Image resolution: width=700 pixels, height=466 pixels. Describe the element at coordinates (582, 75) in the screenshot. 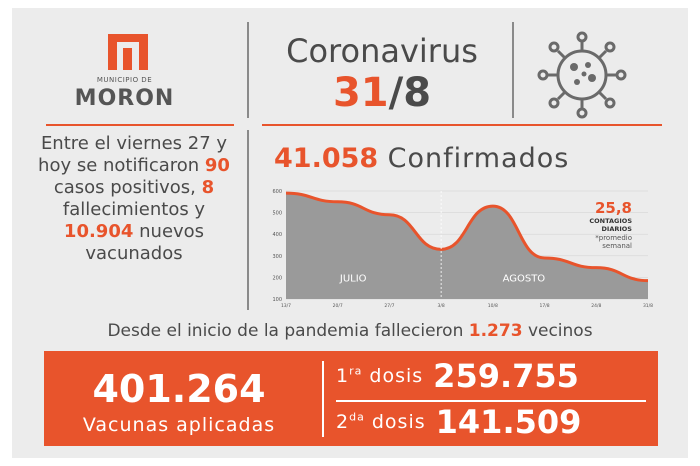

I see `virus-icon` at that location.